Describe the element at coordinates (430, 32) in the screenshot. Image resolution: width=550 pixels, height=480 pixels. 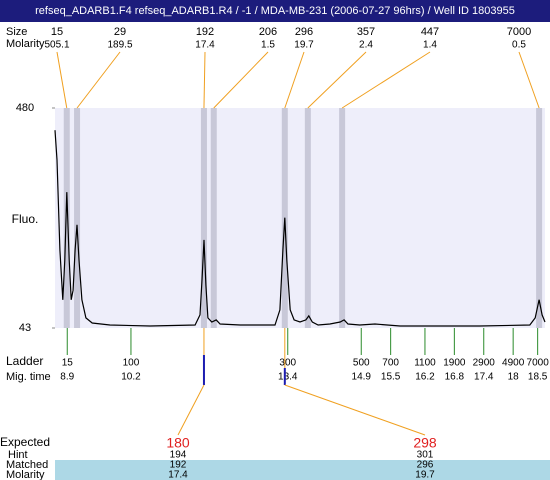
I see `peak-size: 447` at that location.